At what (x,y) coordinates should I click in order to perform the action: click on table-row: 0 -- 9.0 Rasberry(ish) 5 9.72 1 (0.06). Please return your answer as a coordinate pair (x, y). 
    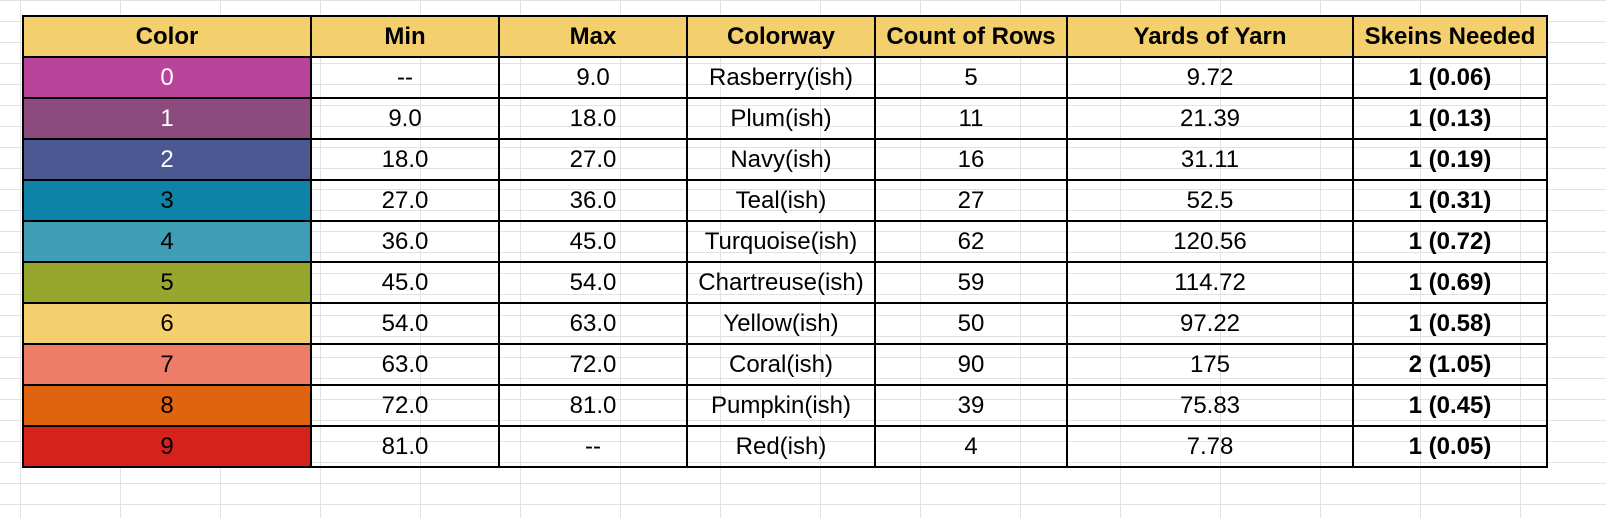
    Looking at the image, I should click on (785, 77).